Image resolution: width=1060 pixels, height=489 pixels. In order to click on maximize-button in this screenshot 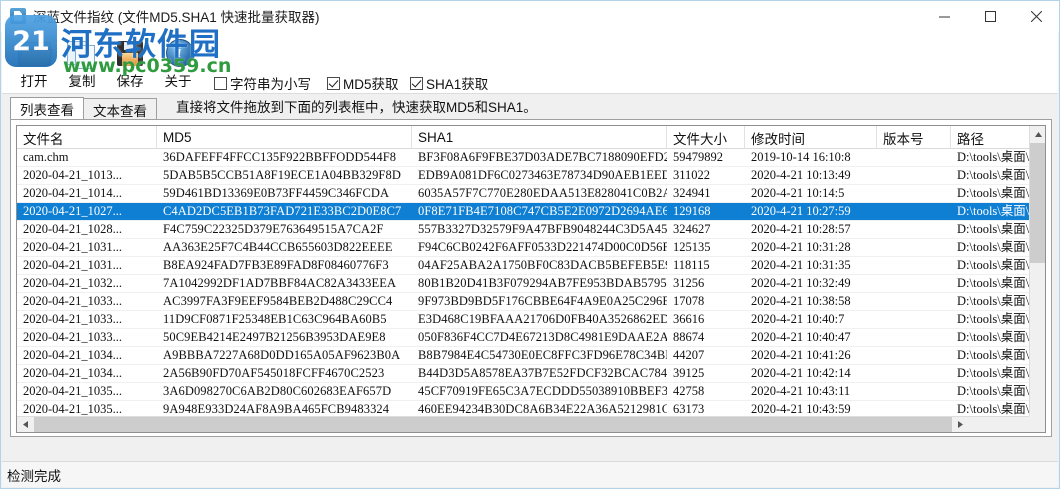, I will do `click(990, 16)`.